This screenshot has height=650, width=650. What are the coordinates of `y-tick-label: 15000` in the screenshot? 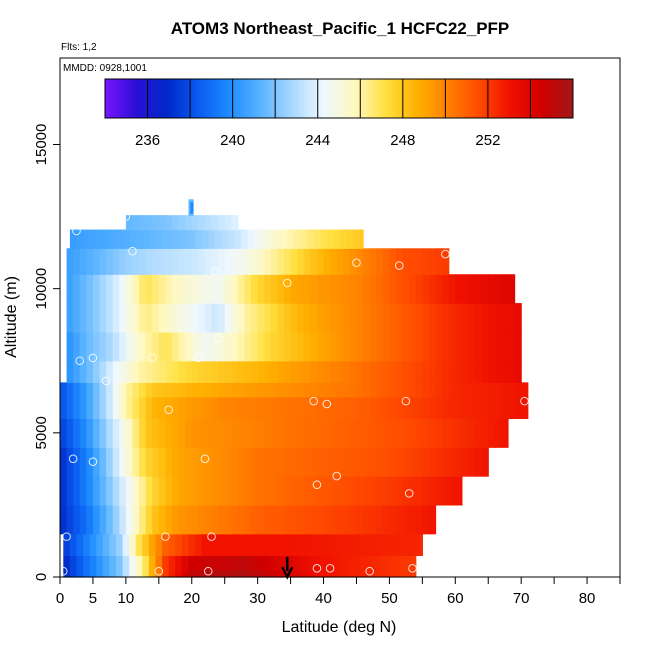 It's located at (41, 145).